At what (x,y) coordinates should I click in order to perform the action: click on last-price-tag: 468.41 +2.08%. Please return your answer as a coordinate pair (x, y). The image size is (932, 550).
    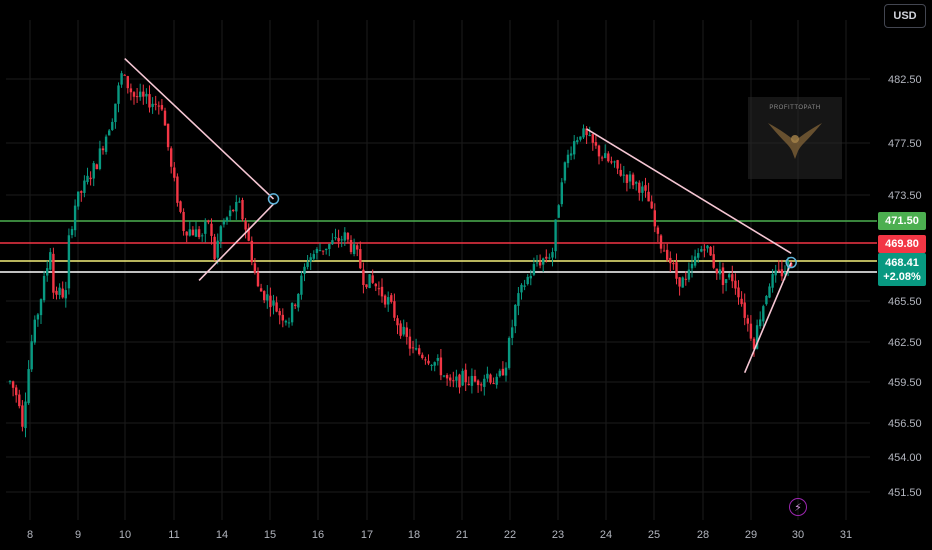
    Looking at the image, I should click on (902, 269).